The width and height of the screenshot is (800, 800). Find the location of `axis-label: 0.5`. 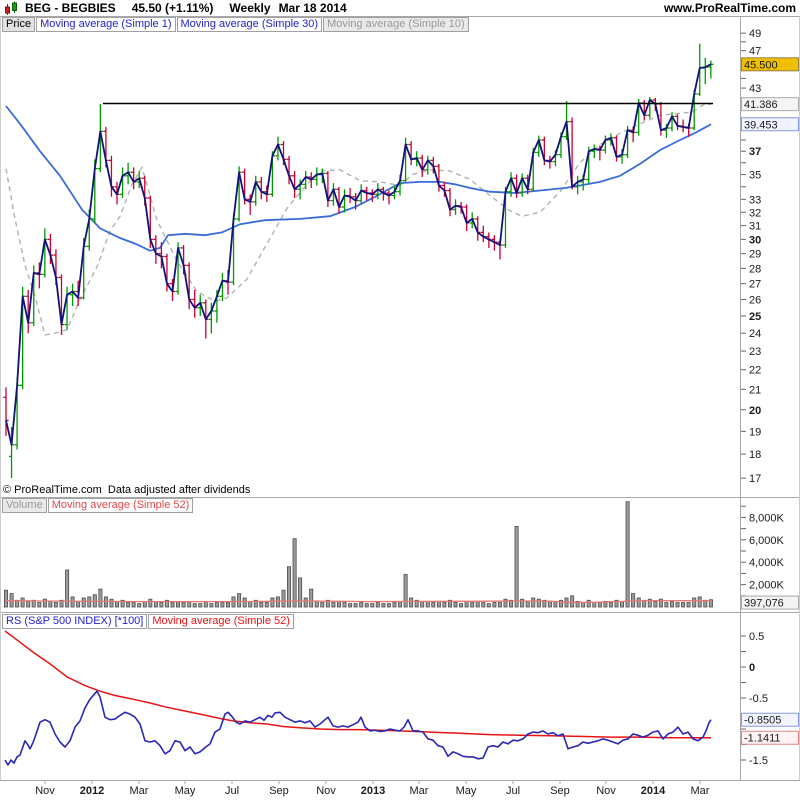

axis-label: 0.5 is located at coordinates (756, 637).